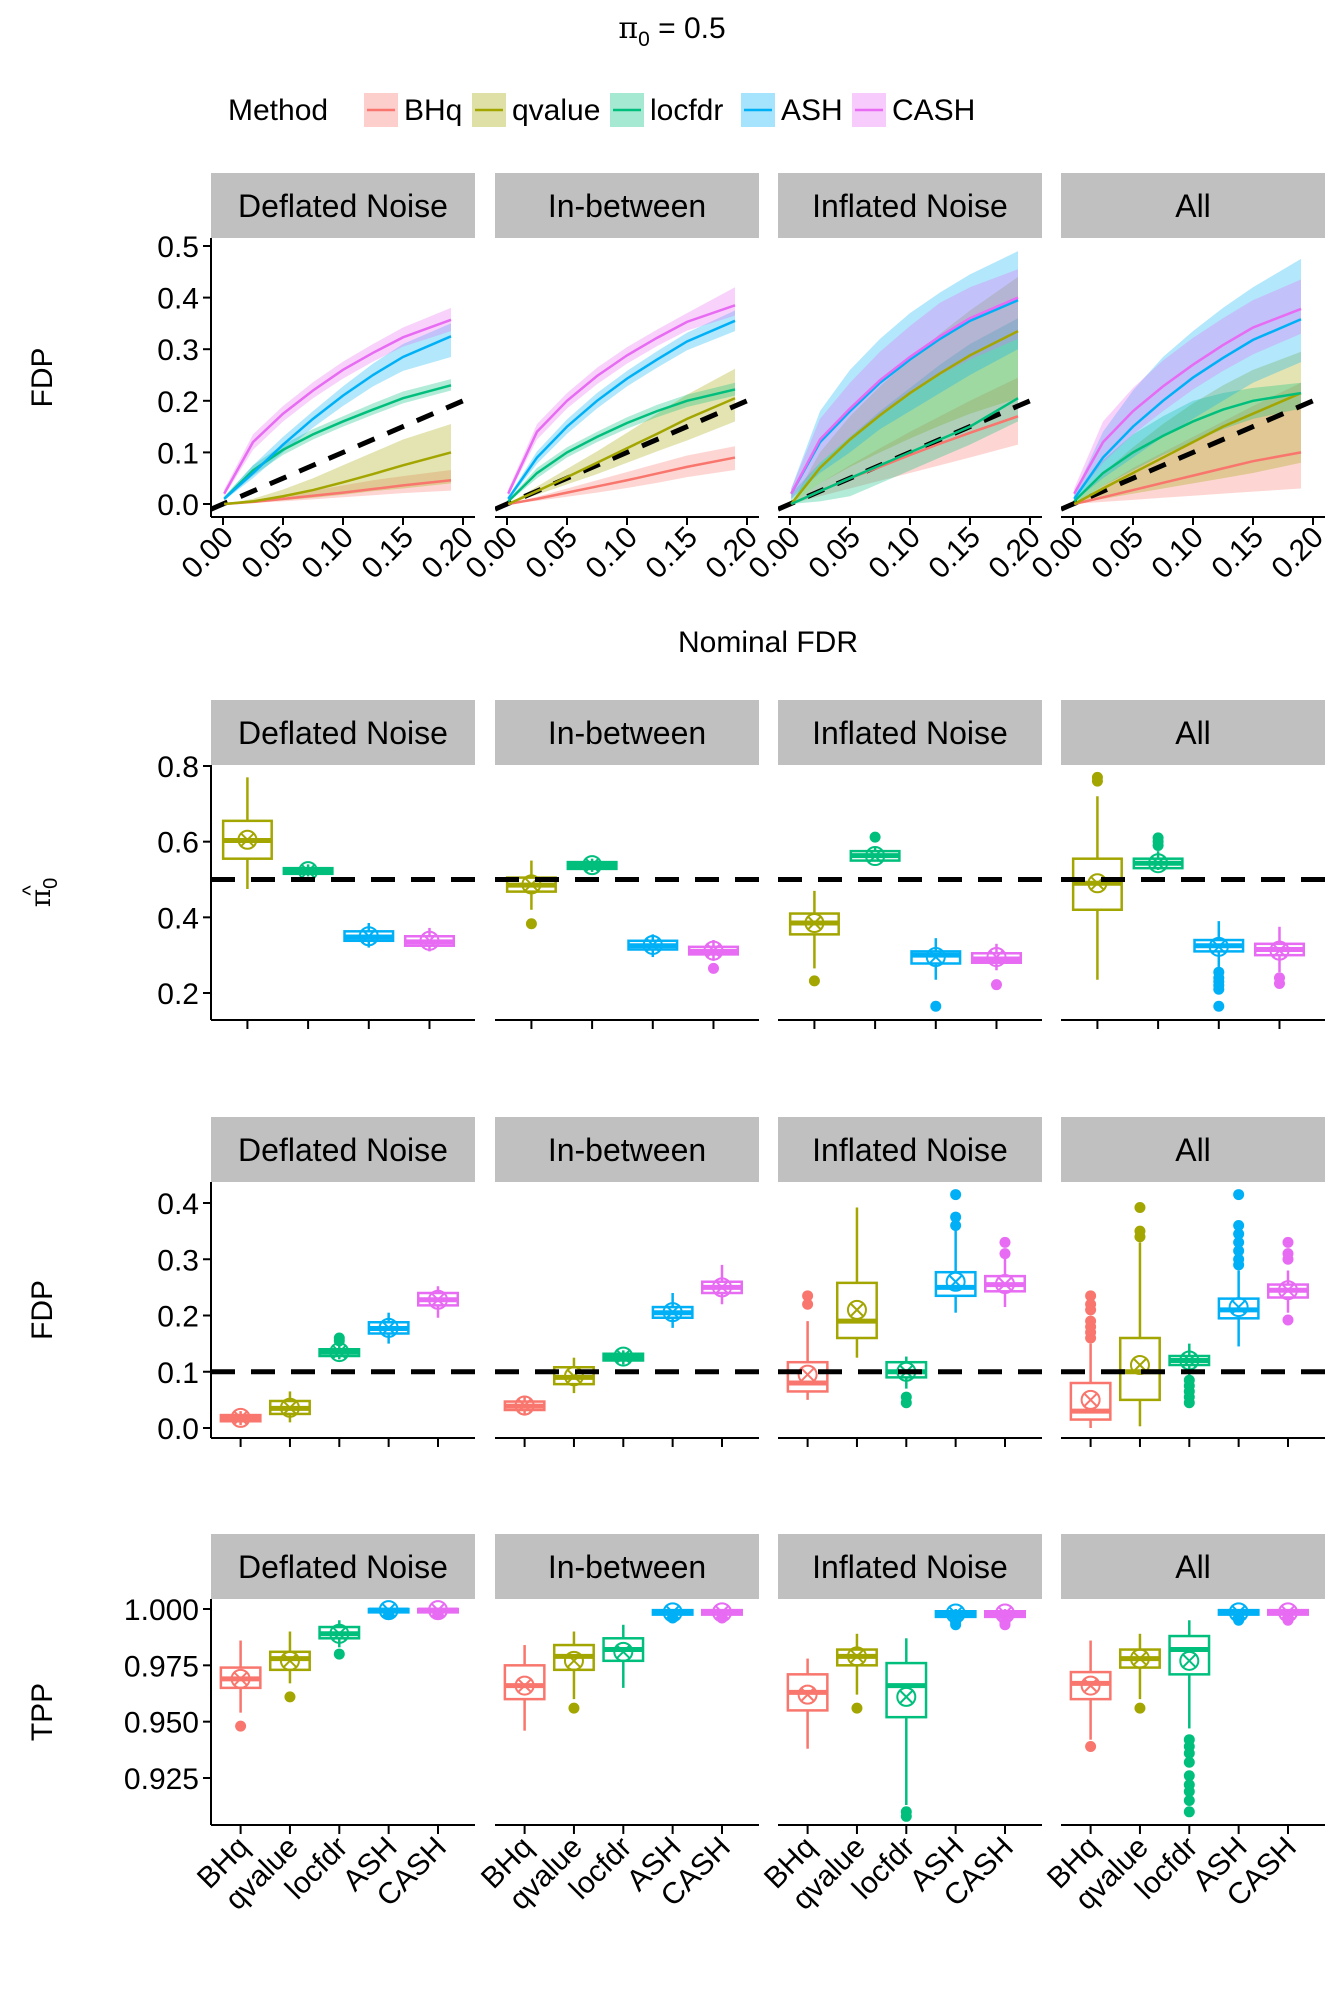  I want to click on legend-item-bhq: BHq, so click(413, 110).